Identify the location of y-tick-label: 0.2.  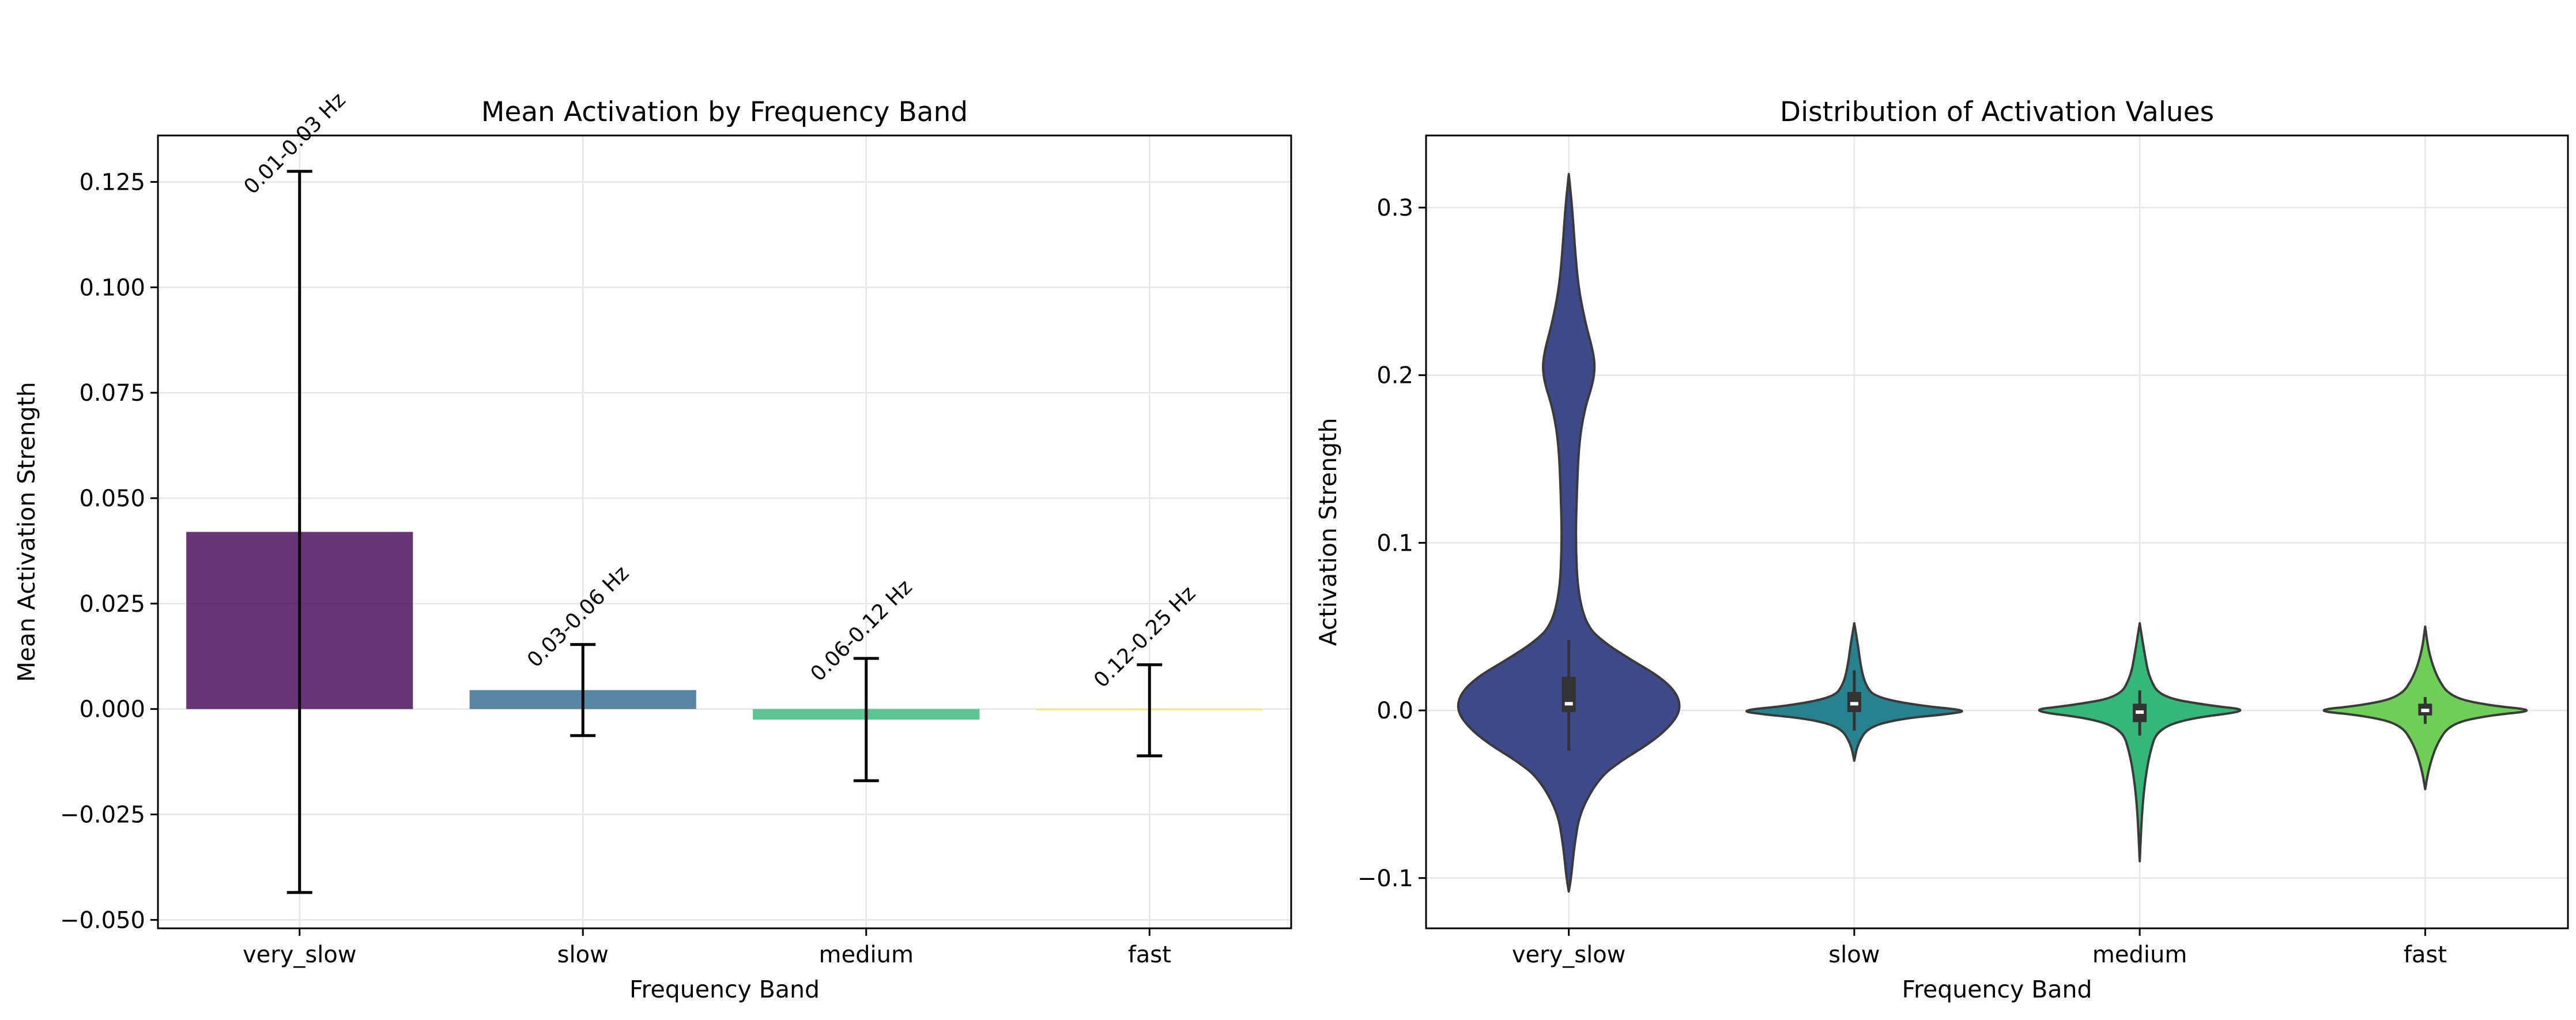
(1394, 376).